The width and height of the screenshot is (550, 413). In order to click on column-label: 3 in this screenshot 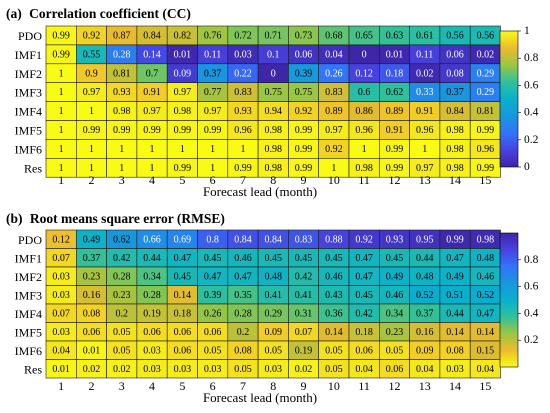, I will do `click(122, 386)`.